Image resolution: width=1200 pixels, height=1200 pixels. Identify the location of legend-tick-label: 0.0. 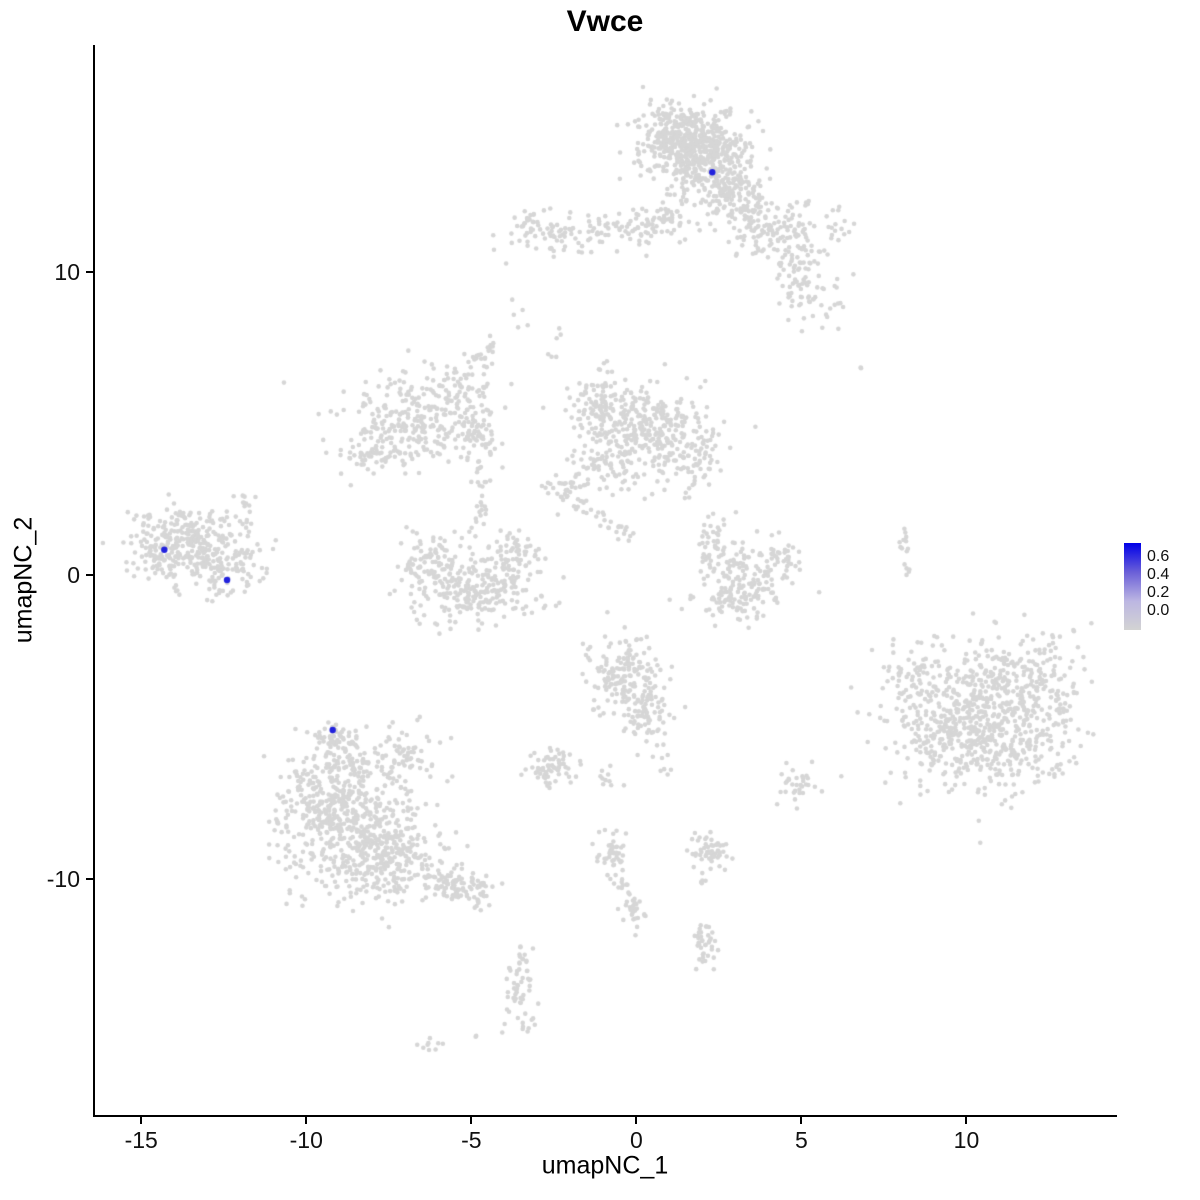
(1158, 610).